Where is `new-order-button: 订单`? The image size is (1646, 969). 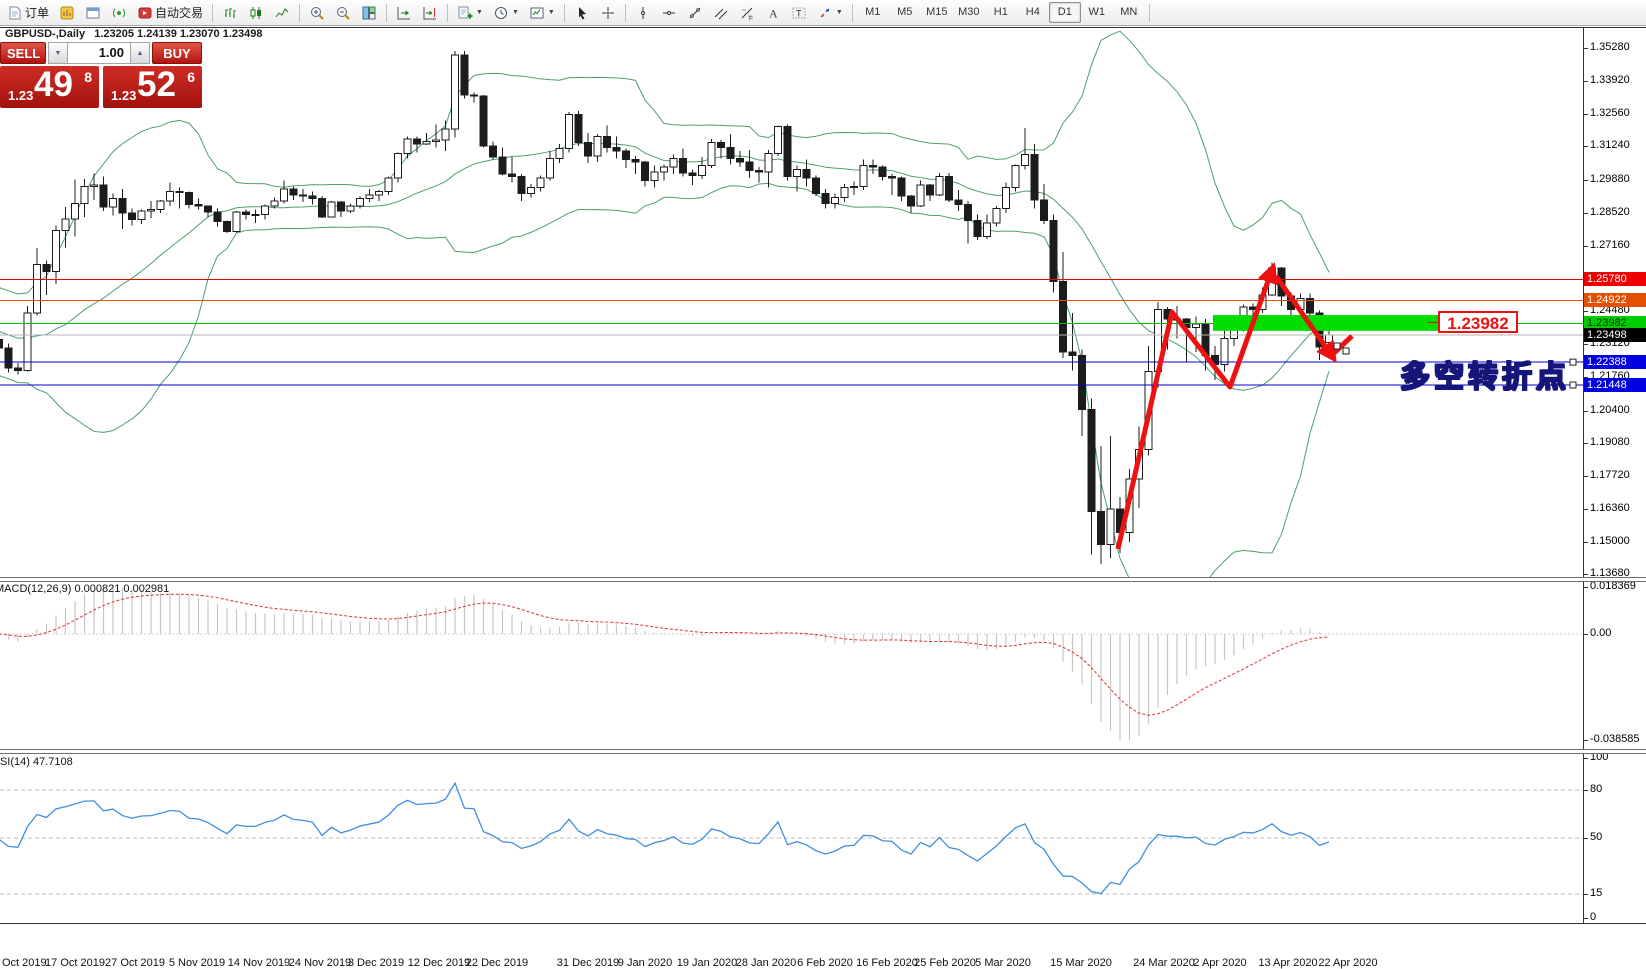 new-order-button: 订单 is located at coordinates (28, 13).